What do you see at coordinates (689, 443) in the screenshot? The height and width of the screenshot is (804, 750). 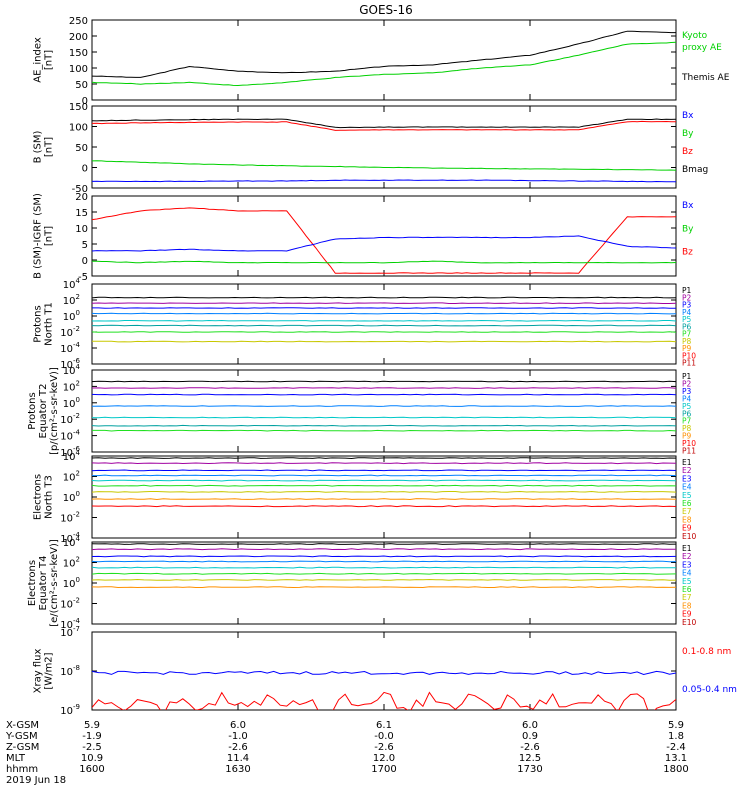 I see `legend-item: P10` at bounding box center [689, 443].